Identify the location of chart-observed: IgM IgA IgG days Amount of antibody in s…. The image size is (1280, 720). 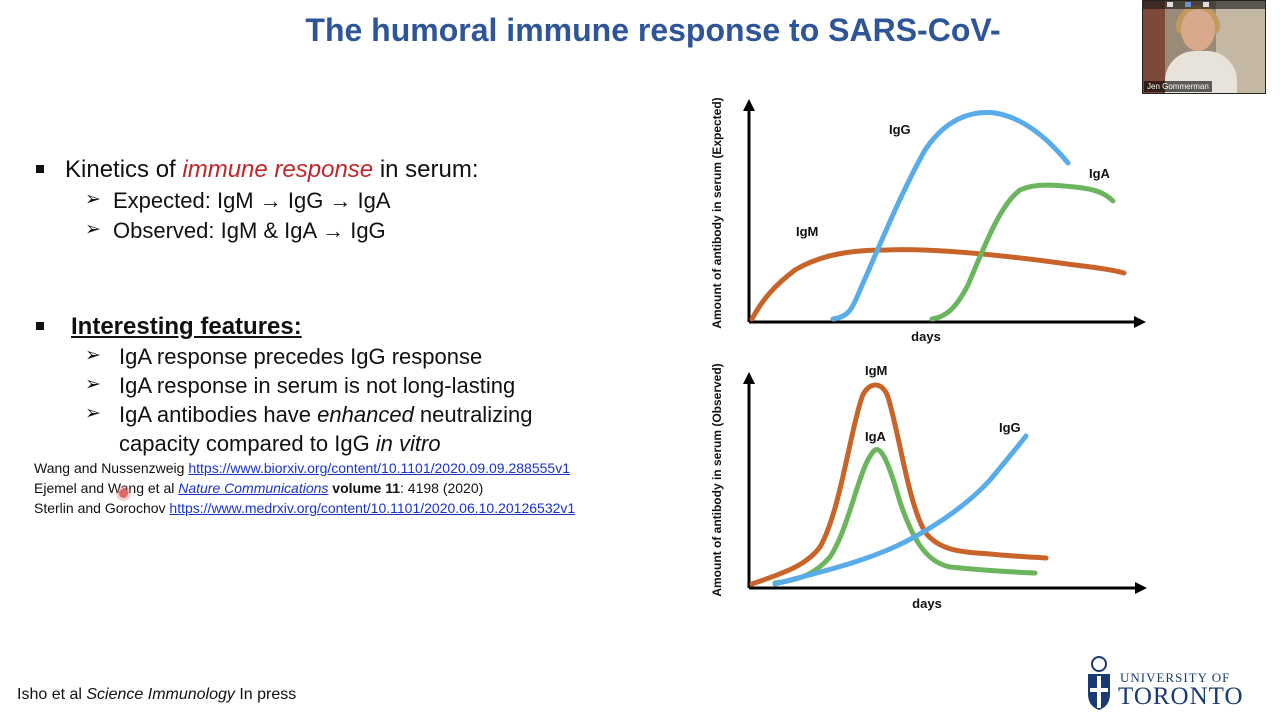
(928, 487).